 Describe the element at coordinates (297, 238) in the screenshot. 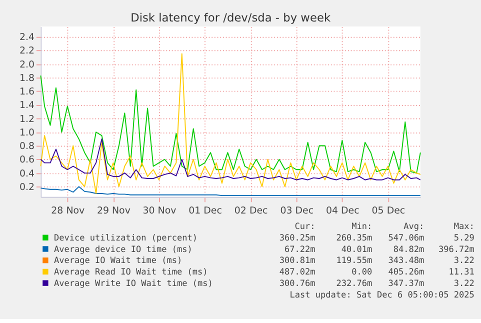

I see `text: 360.25m` at that location.